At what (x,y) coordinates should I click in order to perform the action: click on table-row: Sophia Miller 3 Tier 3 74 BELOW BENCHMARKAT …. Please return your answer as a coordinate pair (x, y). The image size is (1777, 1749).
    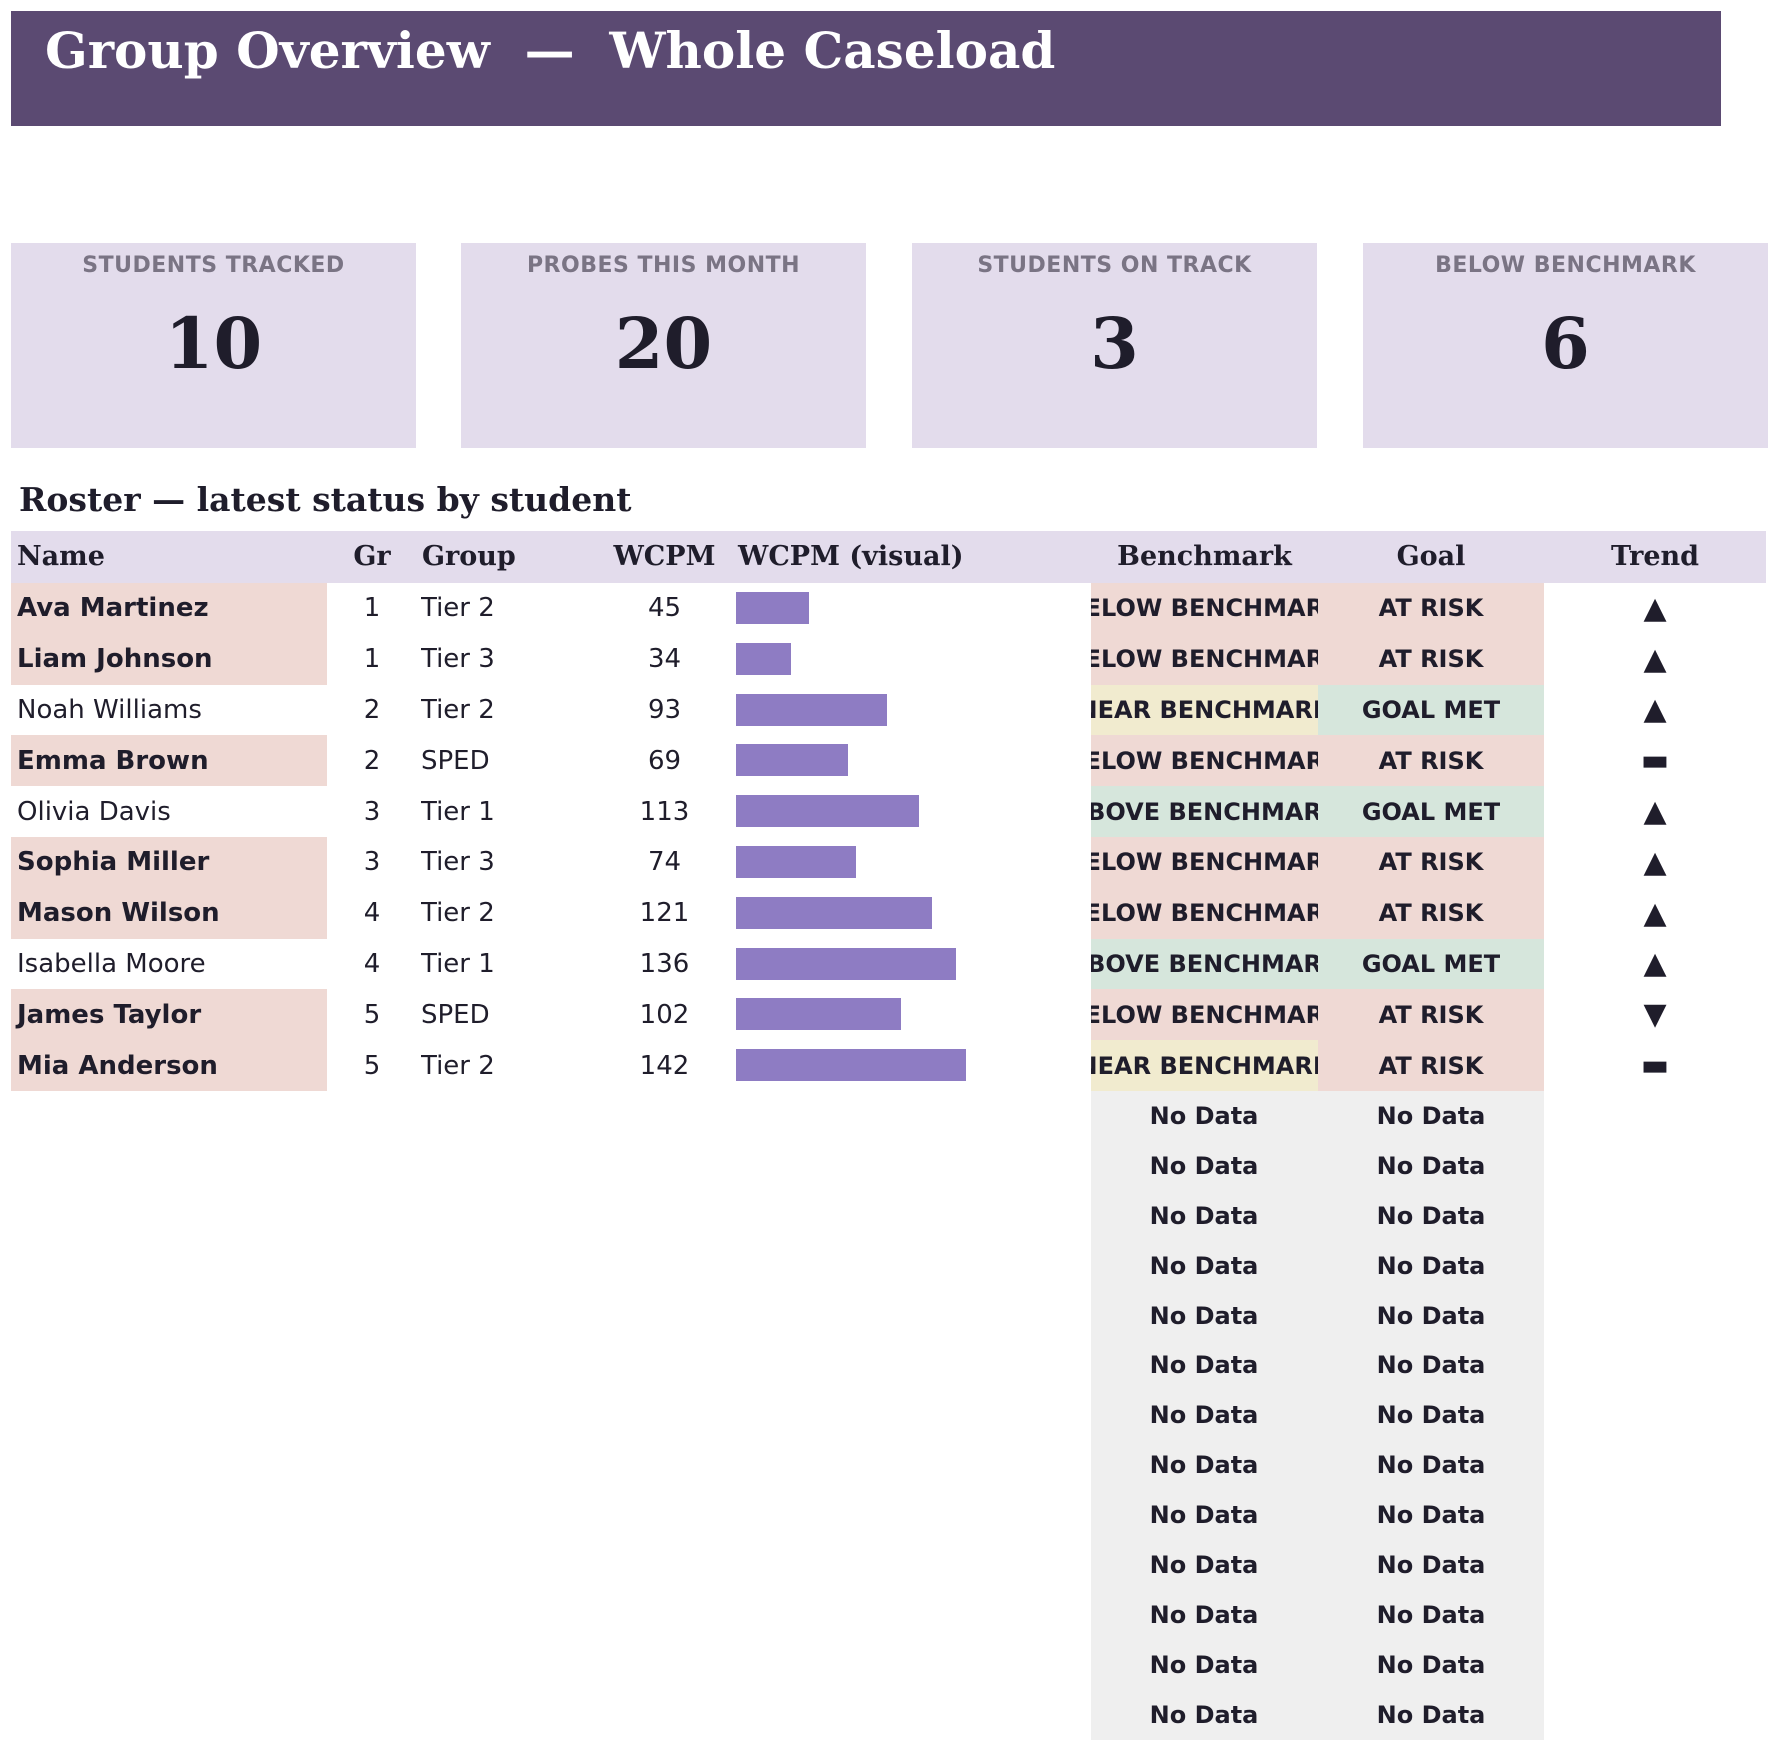
    Looking at the image, I should click on (888, 862).